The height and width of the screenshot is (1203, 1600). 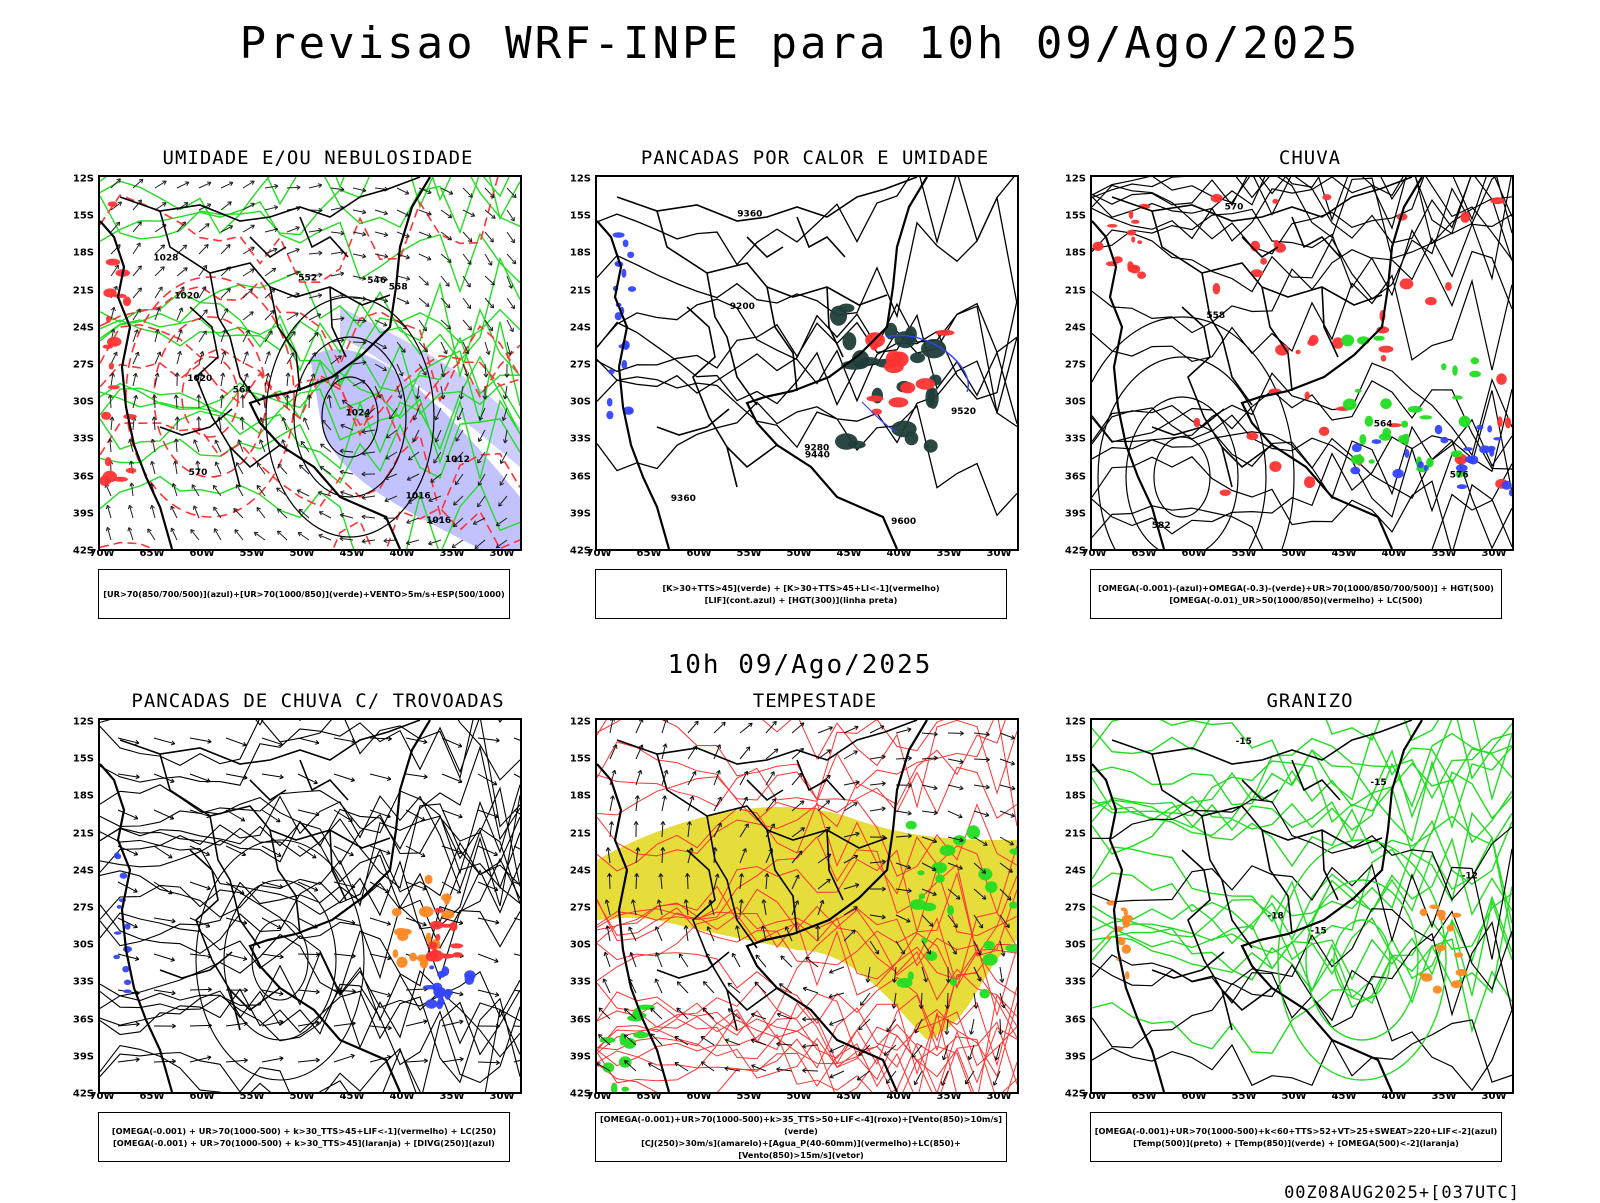 I want to click on main-title: Previsao WRF-INPE para 10h 09/Ago/2025, so click(x=800, y=43).